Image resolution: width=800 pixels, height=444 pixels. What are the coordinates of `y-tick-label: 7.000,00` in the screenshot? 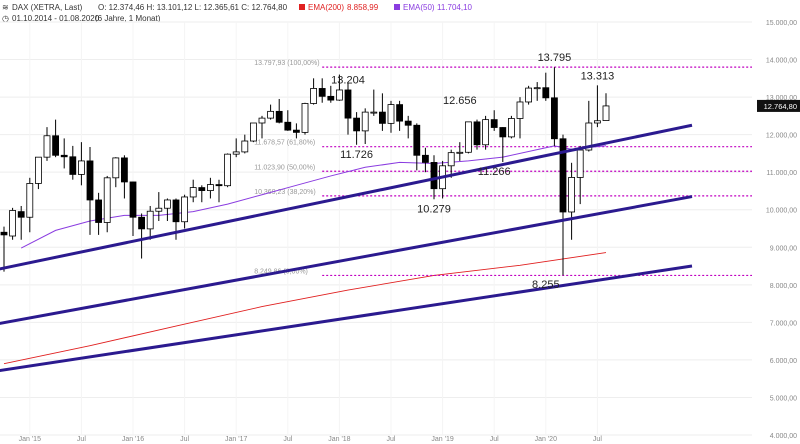 It's located at (783, 323).